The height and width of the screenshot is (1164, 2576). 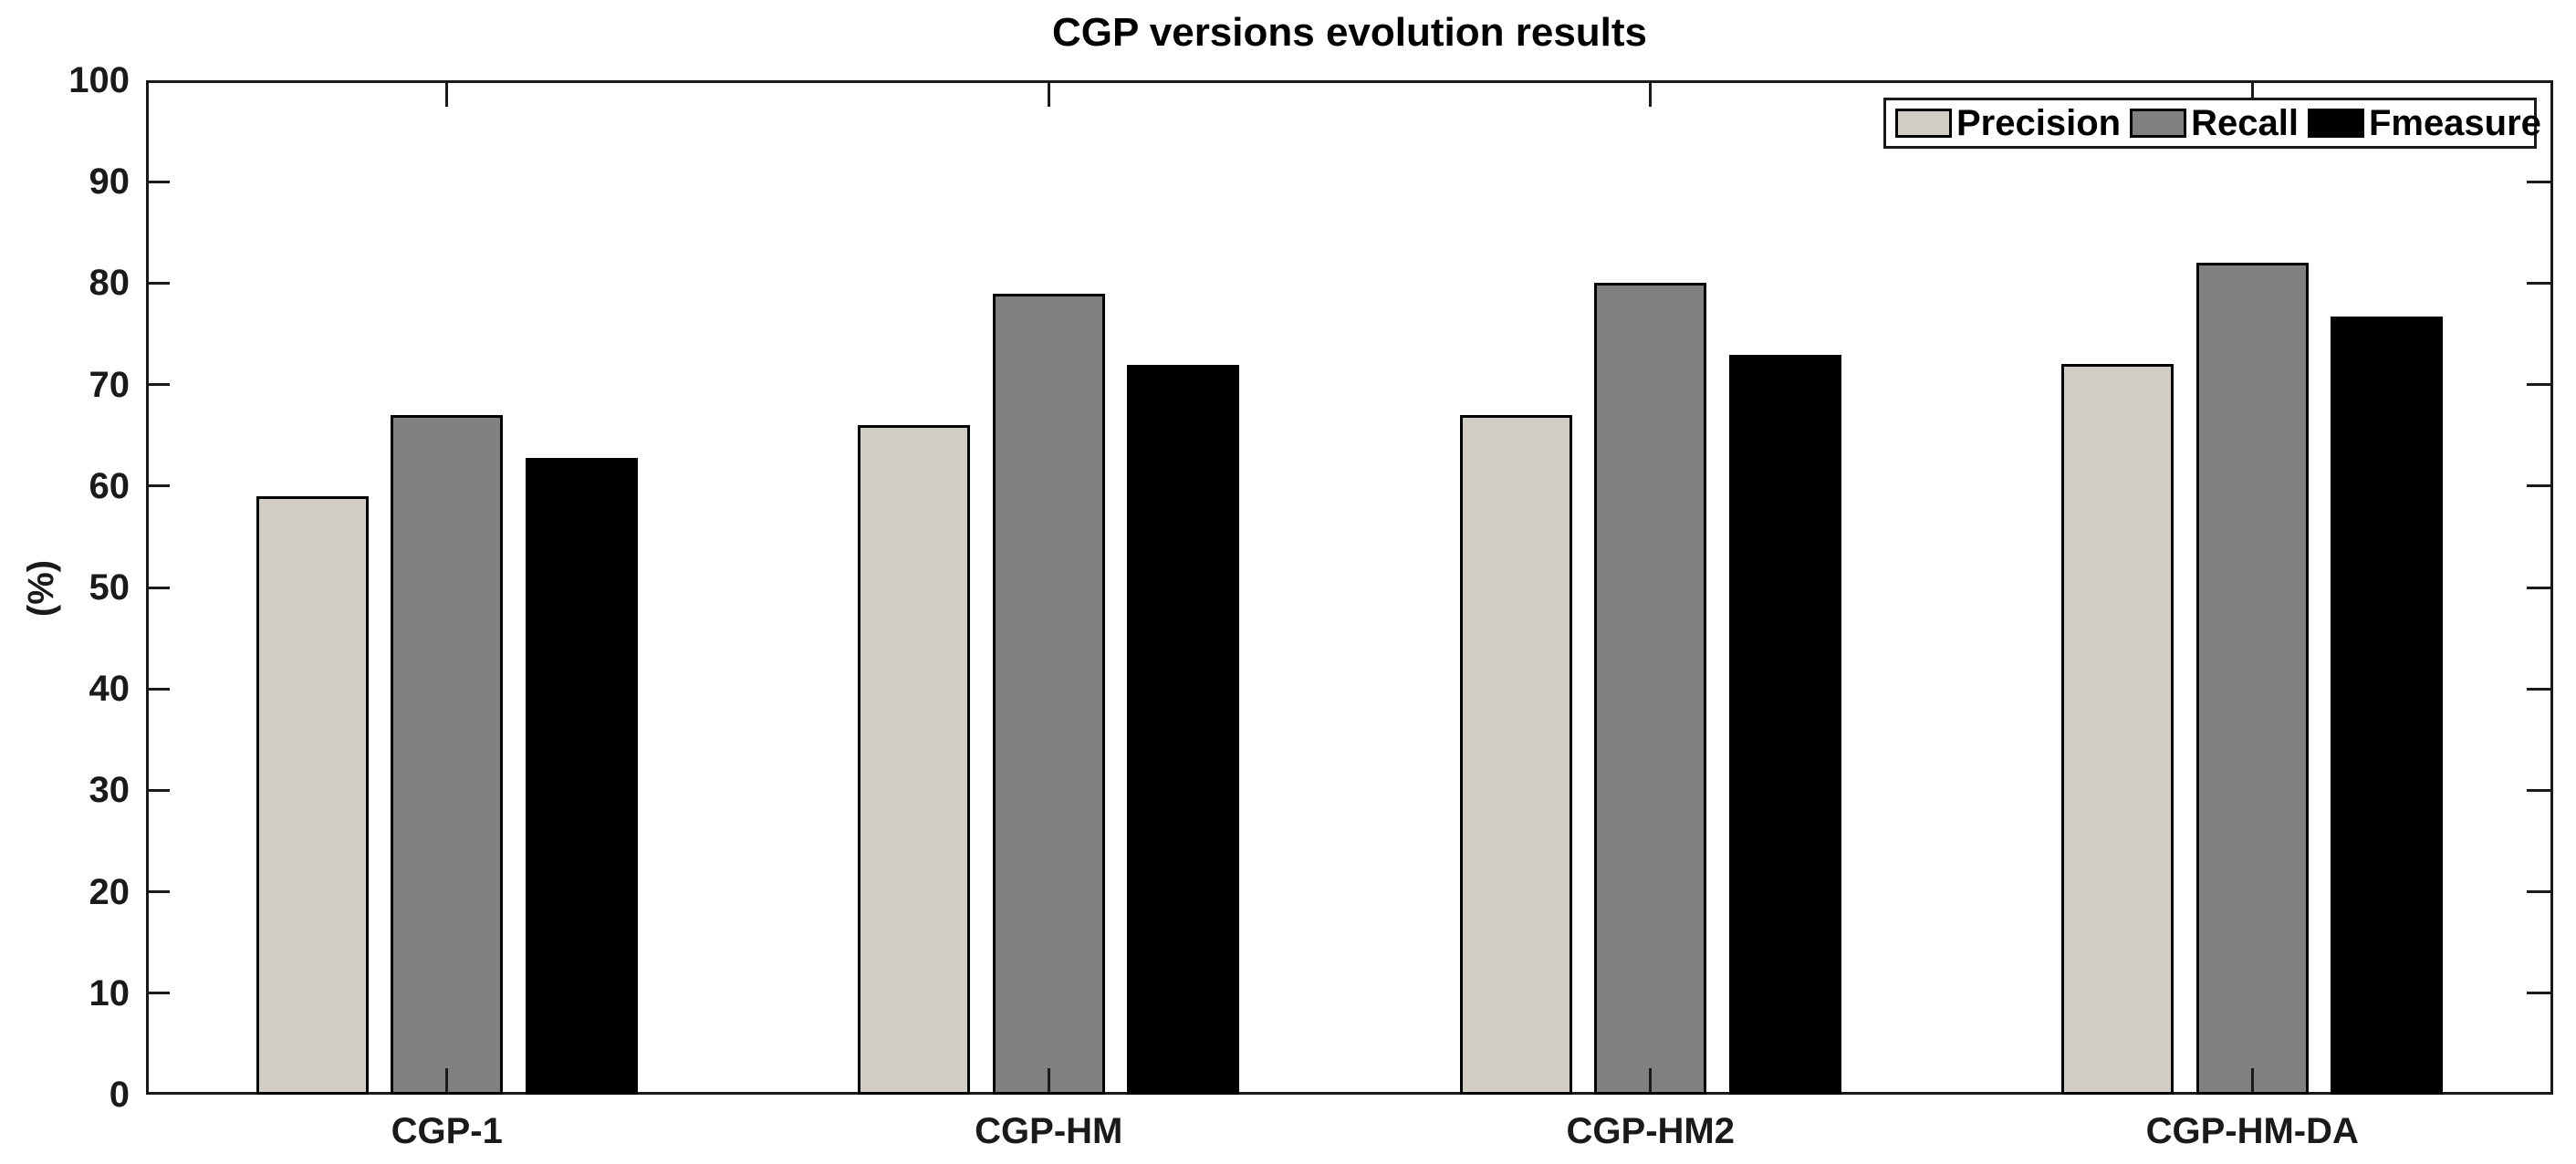 What do you see at coordinates (1923, 123) in the screenshot?
I see `legend-swatch-precision` at bounding box center [1923, 123].